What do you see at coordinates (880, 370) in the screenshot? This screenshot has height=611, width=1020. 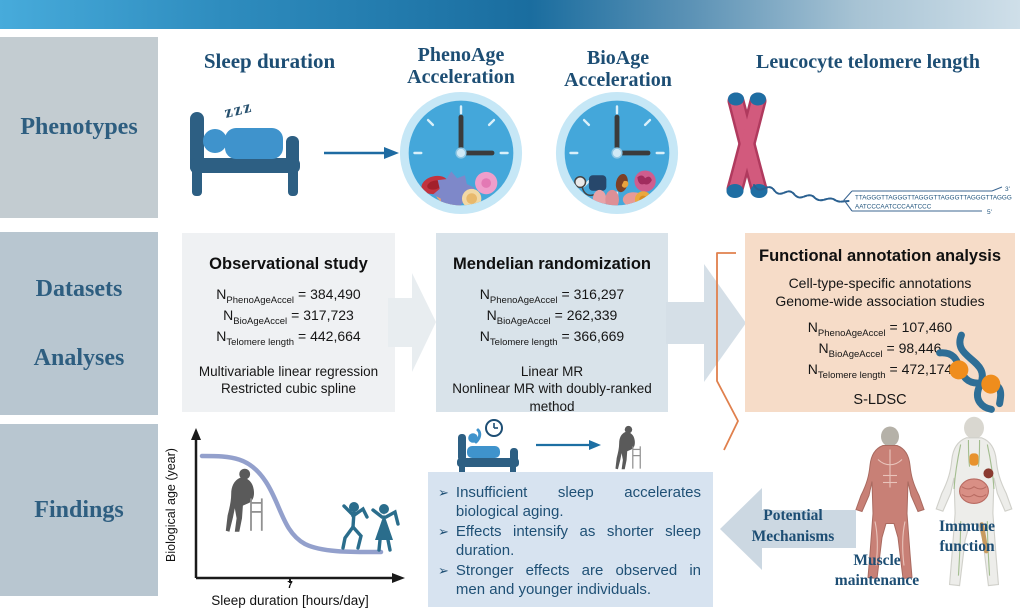 I see `fa-n-telomere: NTelomere length = 472,174` at bounding box center [880, 370].